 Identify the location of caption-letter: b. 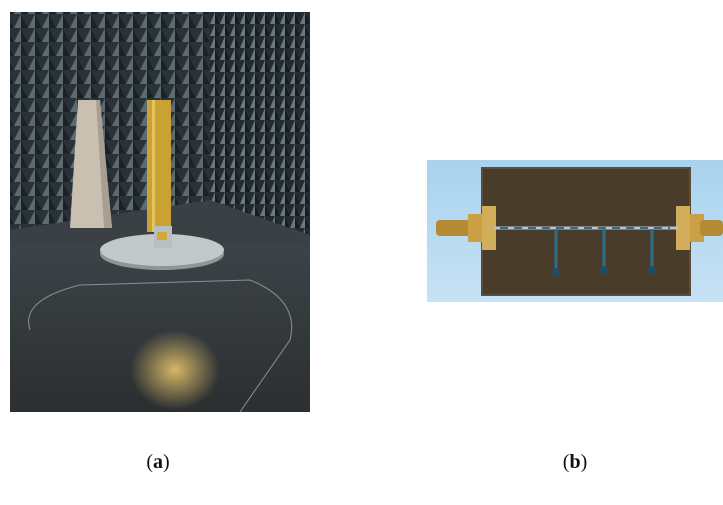
(574, 462).